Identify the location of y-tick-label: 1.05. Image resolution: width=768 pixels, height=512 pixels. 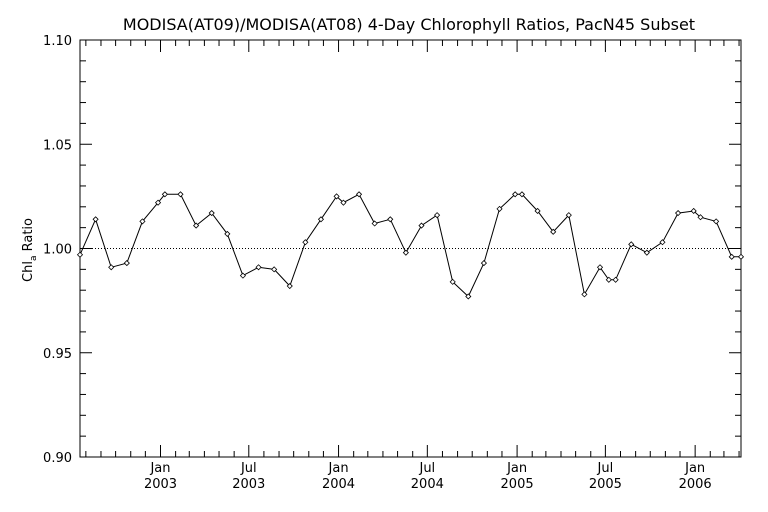
(57, 145).